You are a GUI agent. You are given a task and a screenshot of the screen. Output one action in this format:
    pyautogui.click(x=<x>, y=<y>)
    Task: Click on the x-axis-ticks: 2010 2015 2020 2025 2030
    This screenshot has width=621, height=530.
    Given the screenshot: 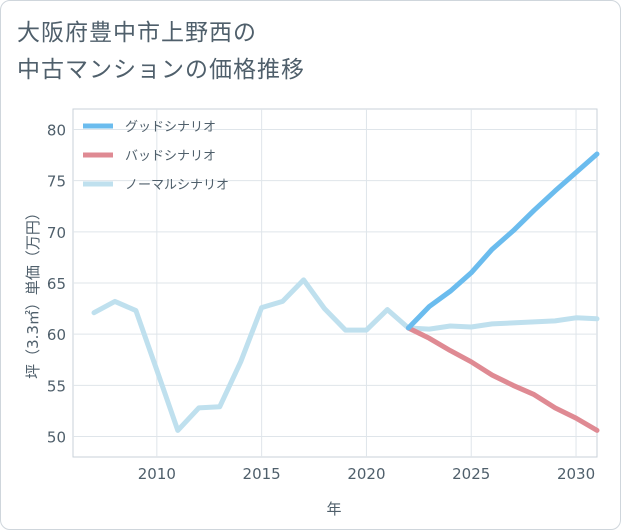 What is the action you would take?
    pyautogui.click(x=366, y=474)
    